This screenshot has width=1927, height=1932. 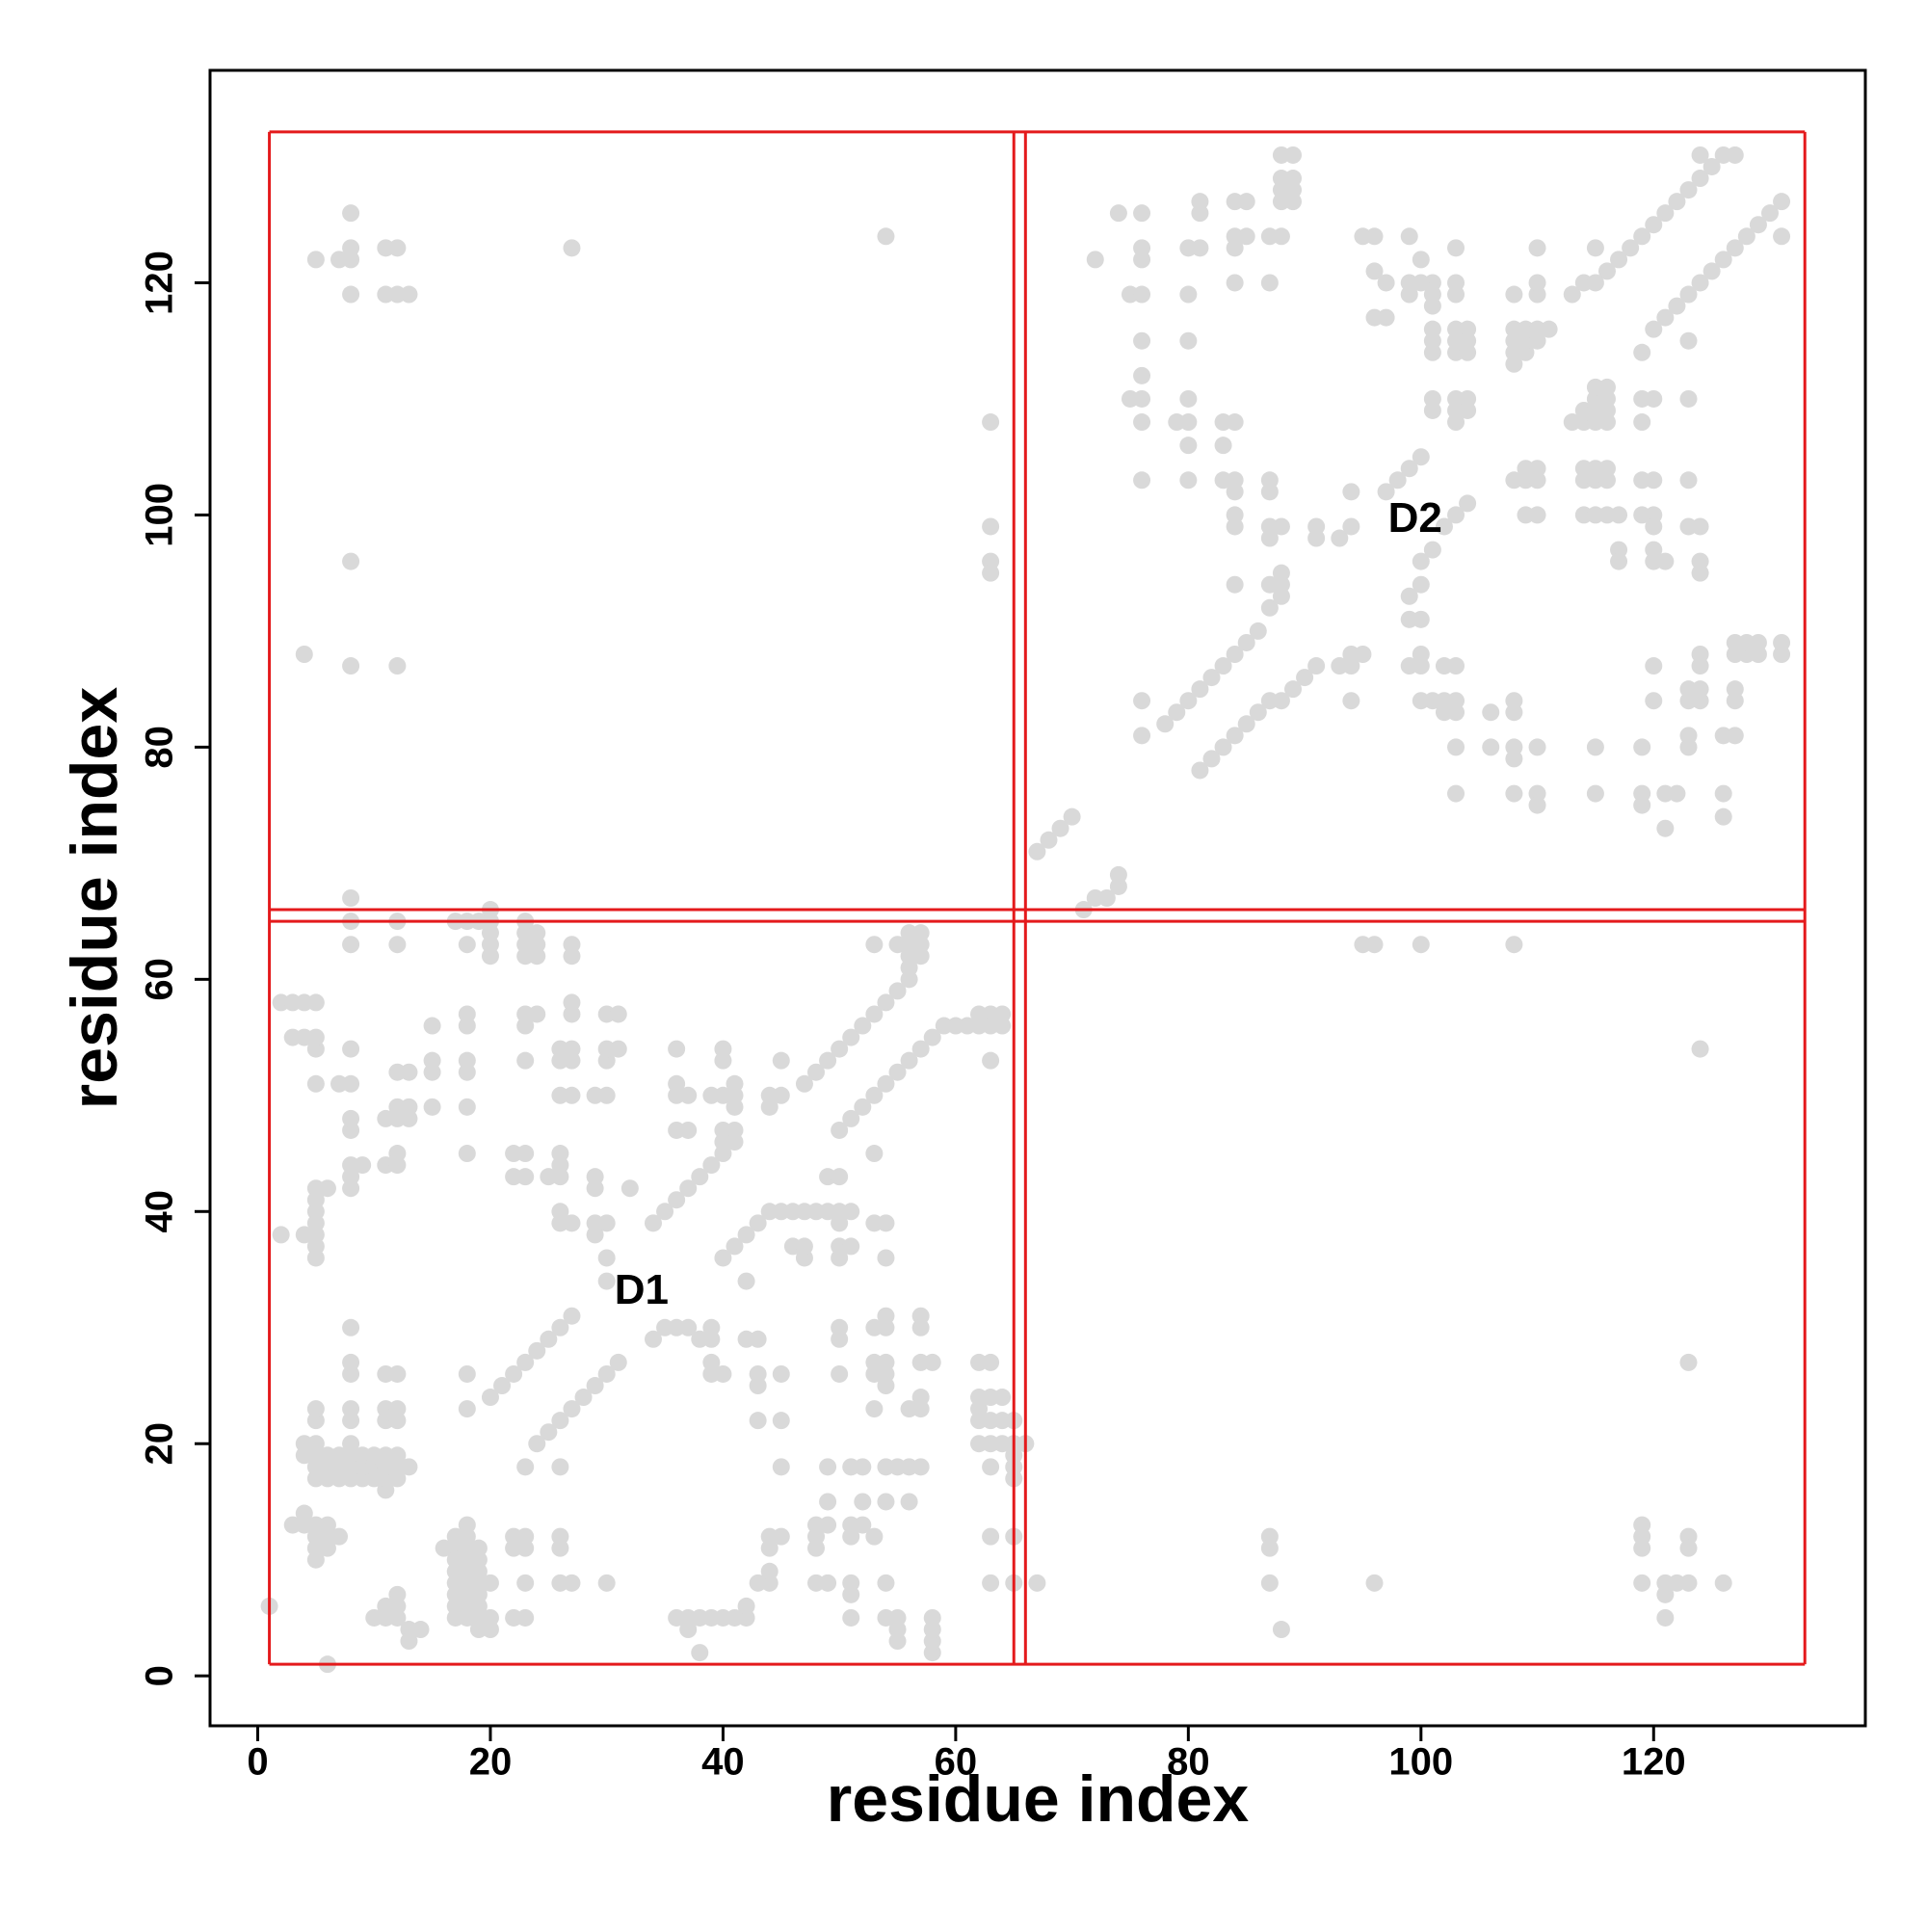 I want to click on domain-label: D2, so click(x=1415, y=518).